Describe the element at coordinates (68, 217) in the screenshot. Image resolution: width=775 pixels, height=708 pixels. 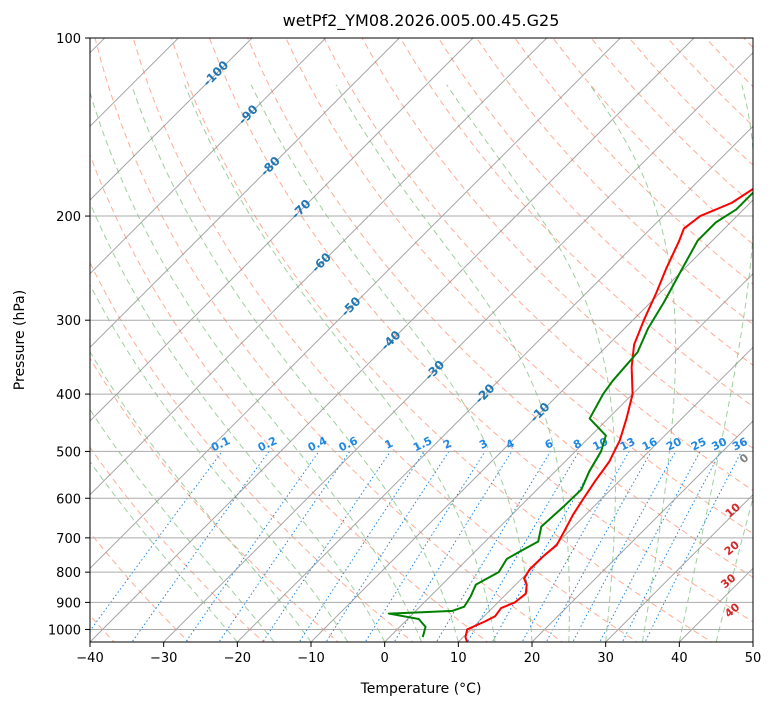
I see `y-tick-label: 200` at that location.